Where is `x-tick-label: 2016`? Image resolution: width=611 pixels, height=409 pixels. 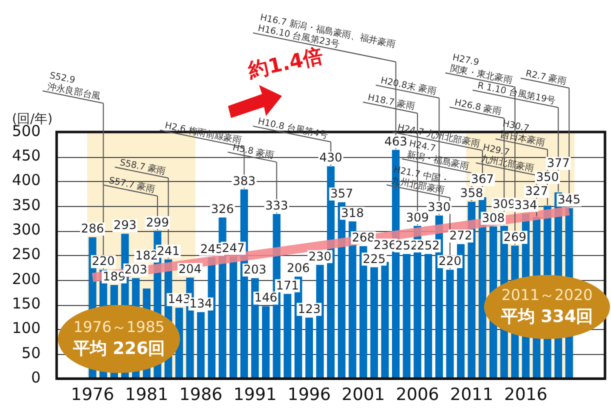
x-tick-label: 2016 is located at coordinates (526, 395).